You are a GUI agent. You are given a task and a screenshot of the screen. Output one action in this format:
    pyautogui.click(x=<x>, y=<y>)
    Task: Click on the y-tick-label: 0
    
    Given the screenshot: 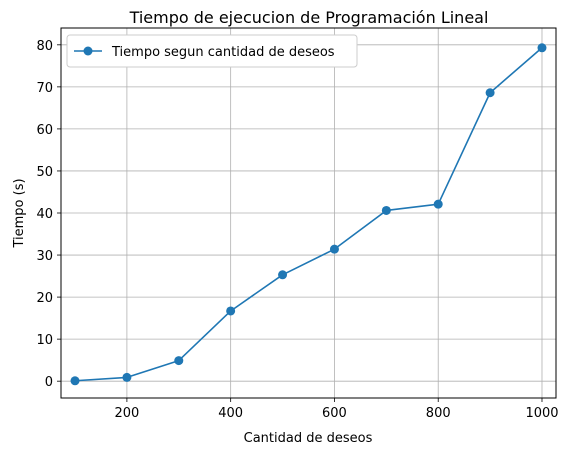 What is the action you would take?
    pyautogui.click(x=49, y=382)
    